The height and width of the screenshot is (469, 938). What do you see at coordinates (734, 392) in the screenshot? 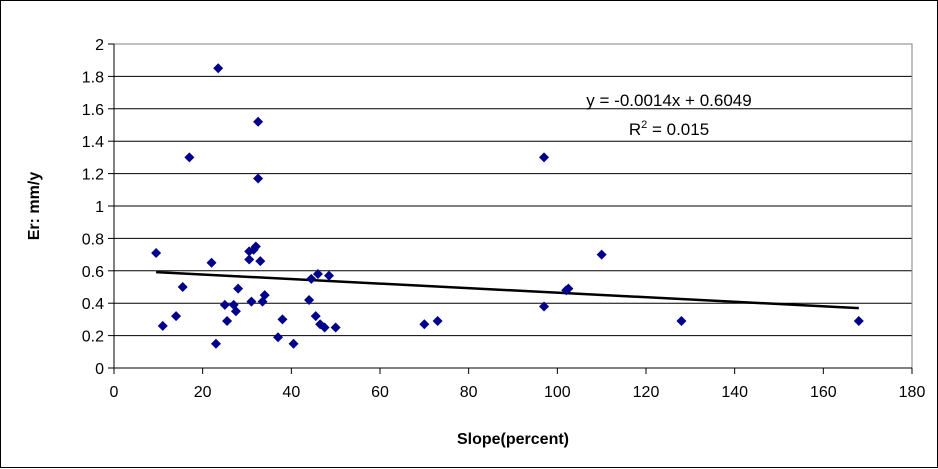
I see `x-tick-label: 140` at bounding box center [734, 392].